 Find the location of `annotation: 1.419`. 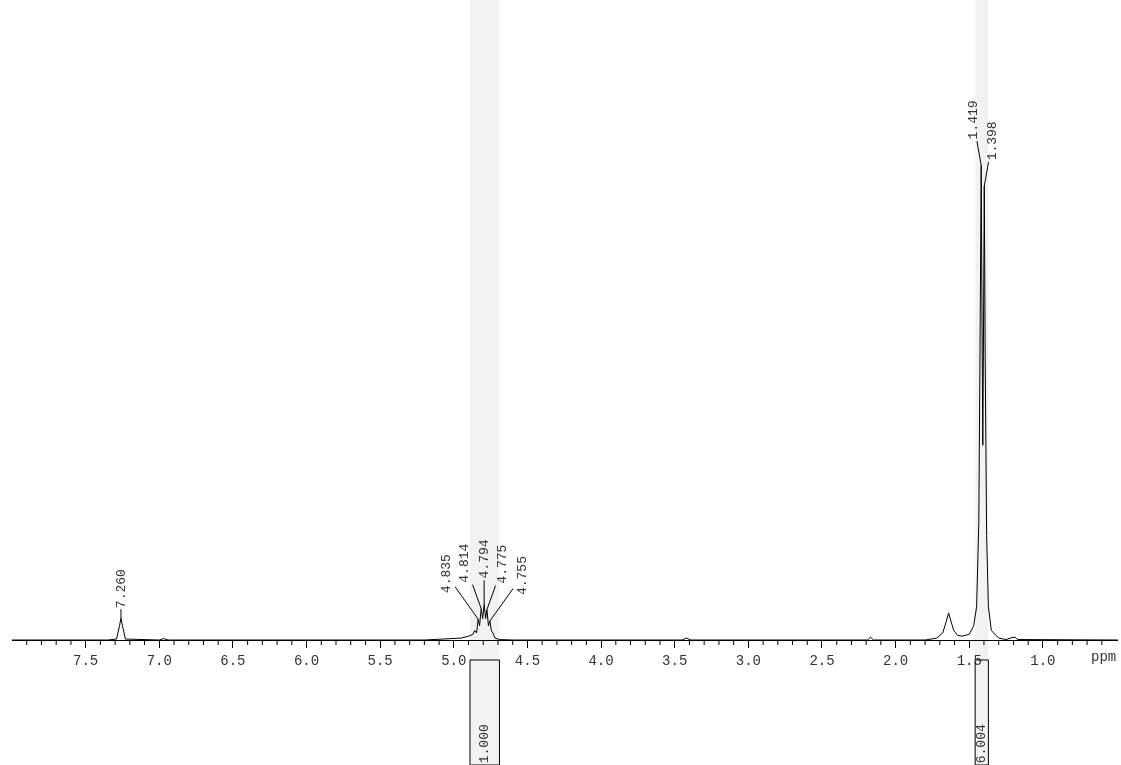

annotation: 1.419 is located at coordinates (974, 120).